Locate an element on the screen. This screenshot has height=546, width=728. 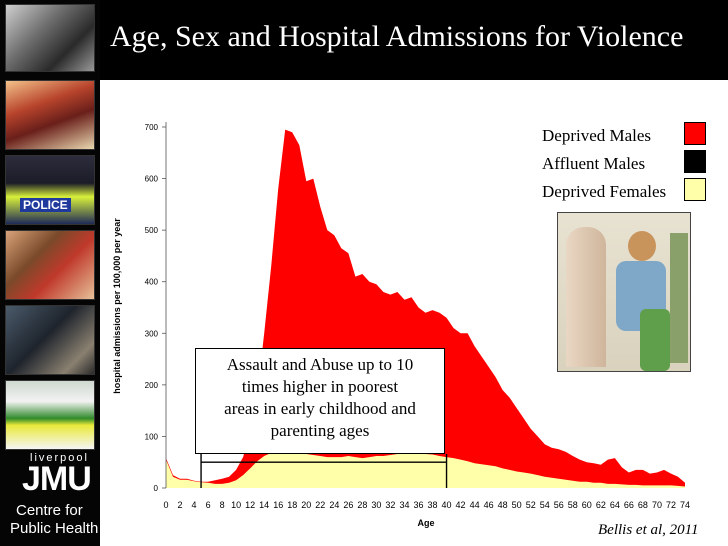
police-badge-text: POLICE is located at coordinates (45, 205).